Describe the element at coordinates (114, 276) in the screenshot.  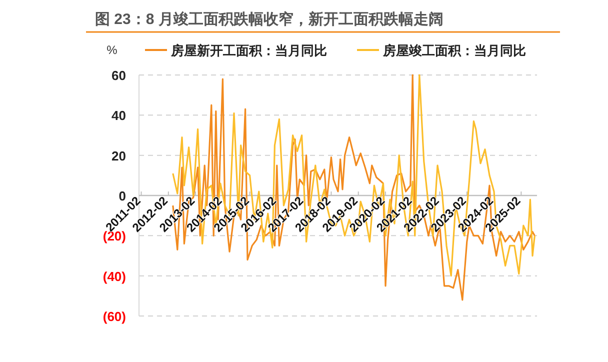
I see `y-tick-label: (40)` at that location.